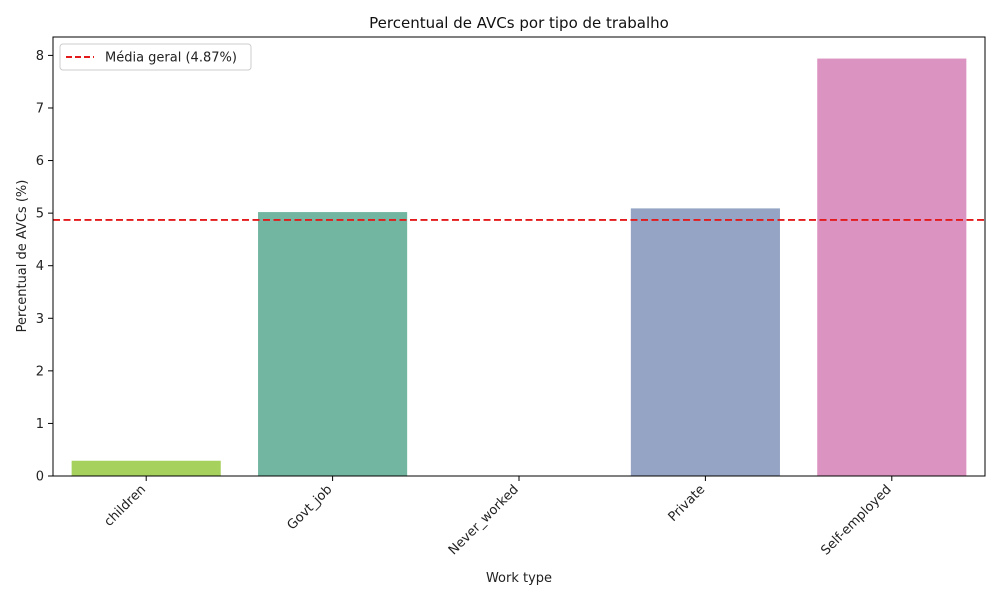  I want to click on y-tick-label: 0, so click(40, 477).